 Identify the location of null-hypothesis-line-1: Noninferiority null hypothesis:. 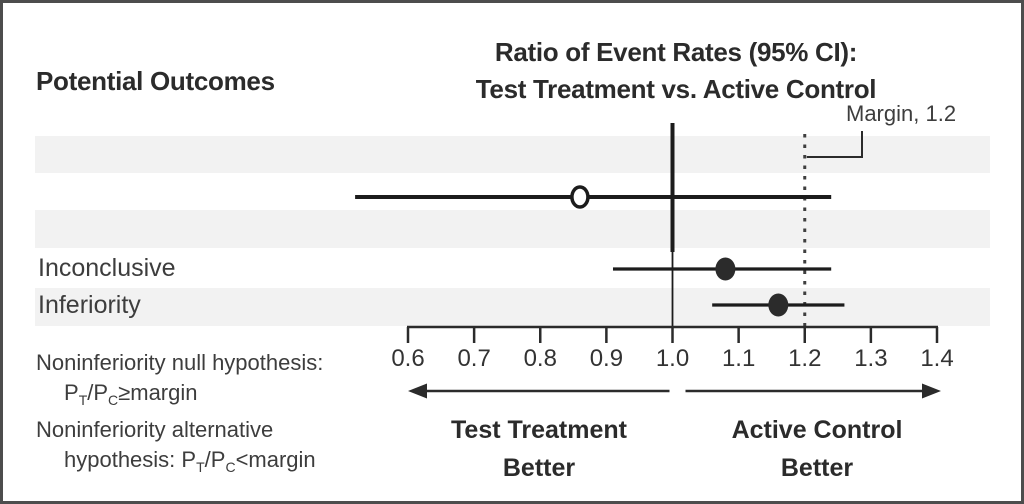
(180, 362).